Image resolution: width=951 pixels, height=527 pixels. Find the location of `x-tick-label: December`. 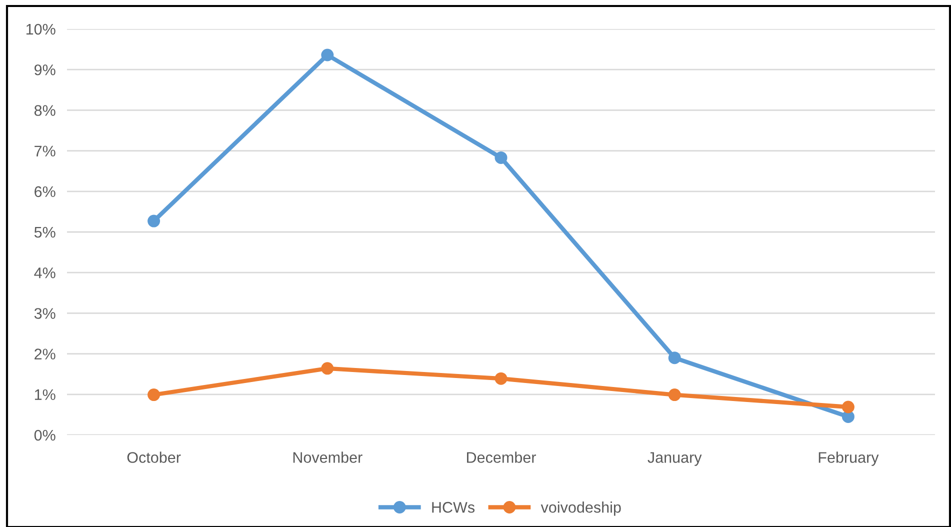

x-tick-label: December is located at coordinates (501, 457).